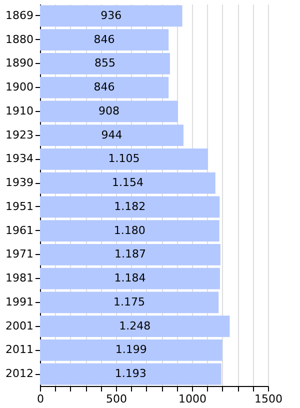 This screenshot has height=408, width=300. Describe the element at coordinates (20, 349) in the screenshot. I see `y-tick-label: 2011` at that location.